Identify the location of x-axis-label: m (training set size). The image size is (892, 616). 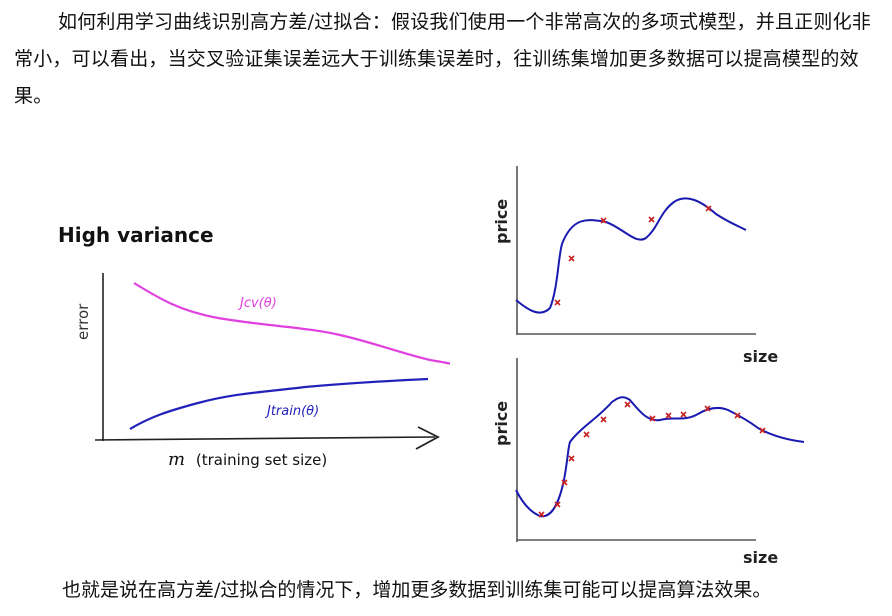
(247, 459).